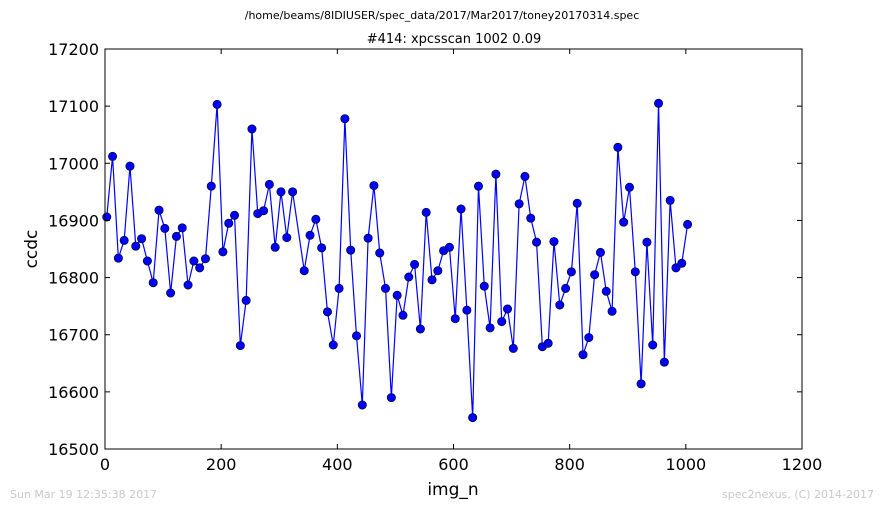  Describe the element at coordinates (73, 278) in the screenshot. I see `y-tick-label: 16800` at that location.